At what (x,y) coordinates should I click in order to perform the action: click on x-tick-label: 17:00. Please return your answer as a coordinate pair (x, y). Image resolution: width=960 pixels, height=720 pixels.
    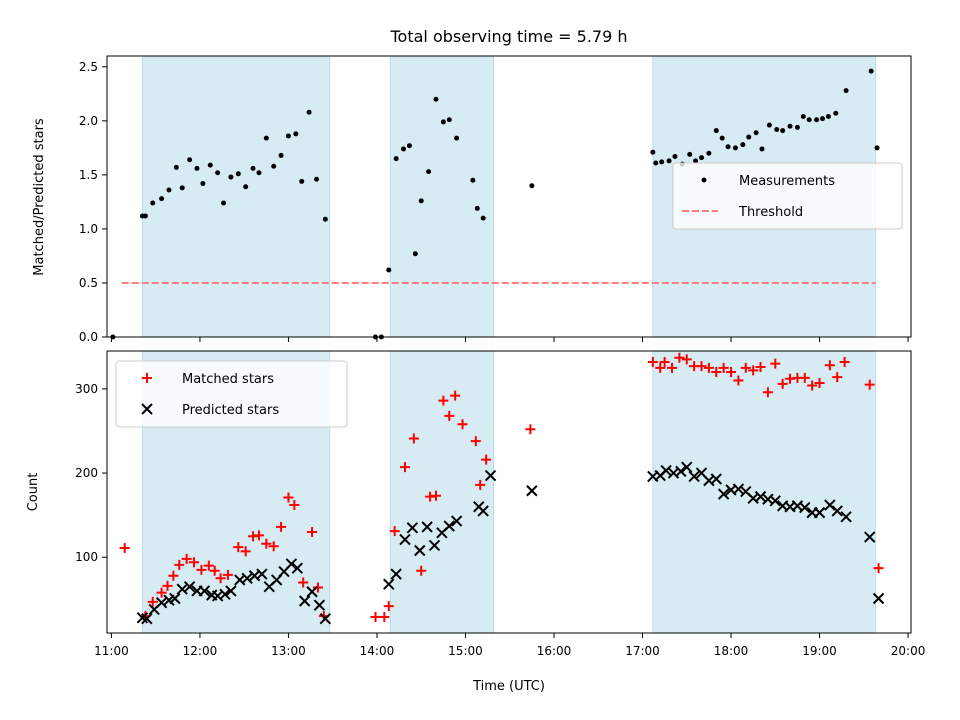
    Looking at the image, I should click on (642, 651).